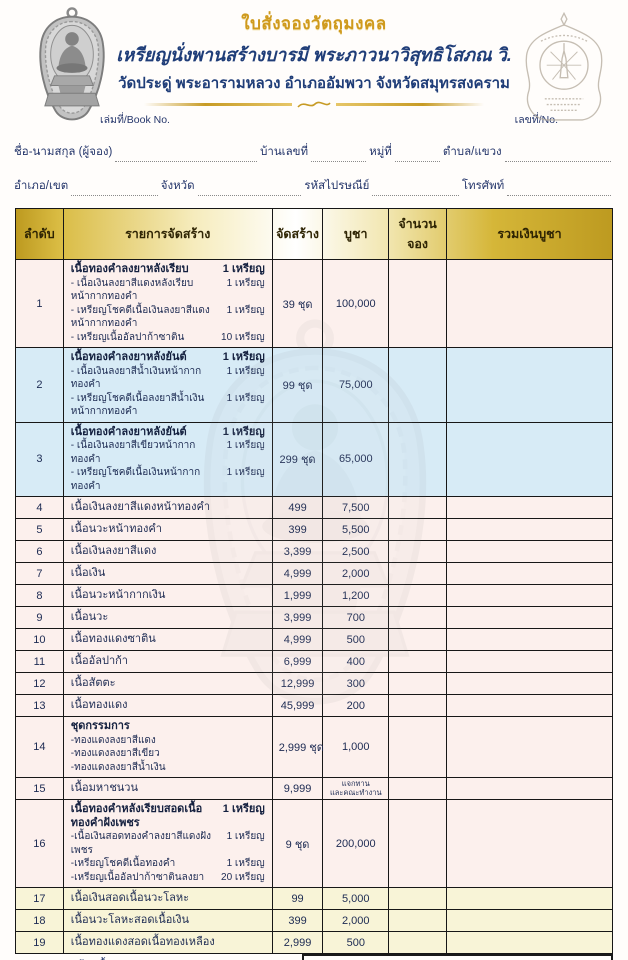 Image resolution: width=628 pixels, height=960 pixels. What do you see at coordinates (297, 705) in the screenshot?
I see `order-row-made: 45,999` at bounding box center [297, 705].